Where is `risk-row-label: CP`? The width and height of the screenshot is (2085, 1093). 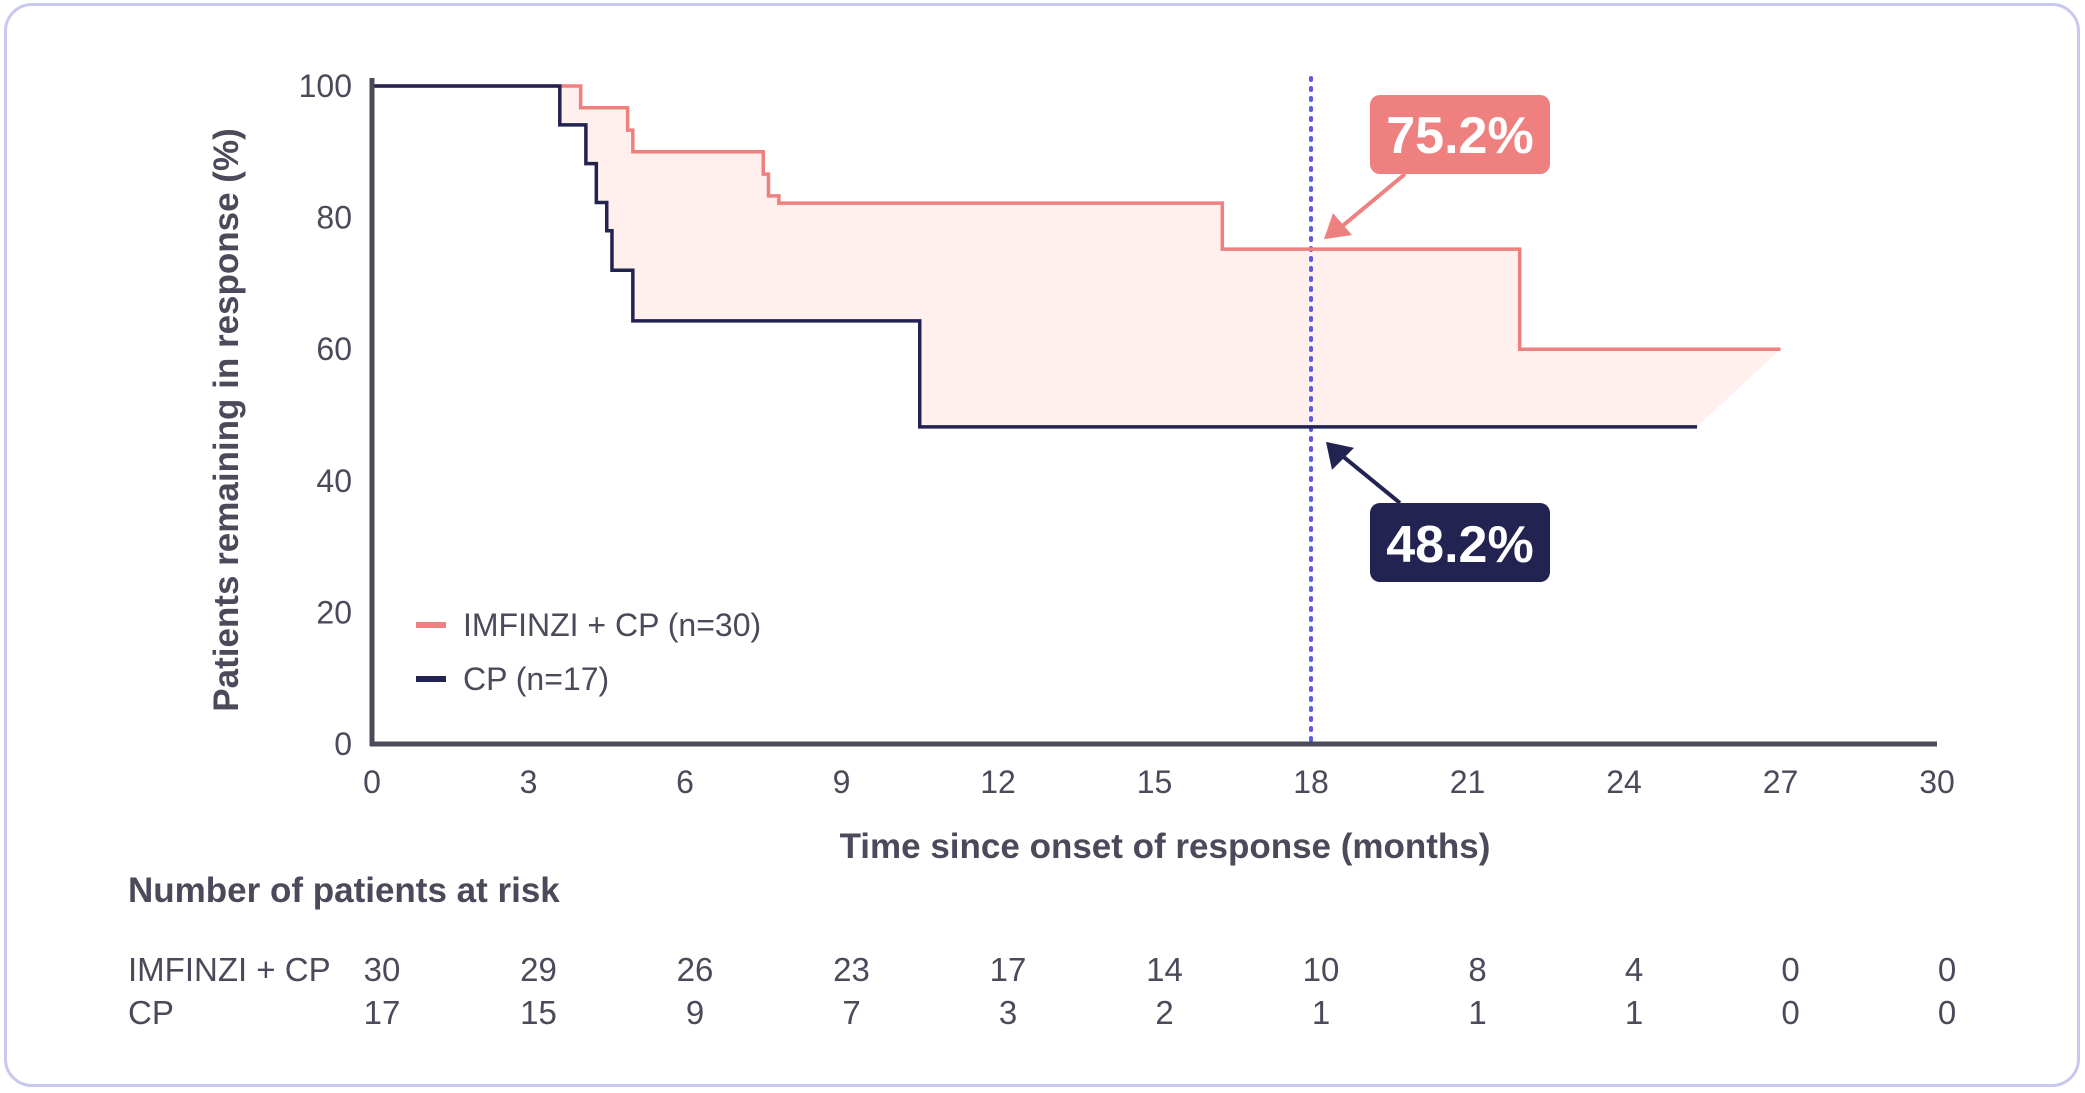
risk-row-label: CP is located at coordinates (151, 1012).